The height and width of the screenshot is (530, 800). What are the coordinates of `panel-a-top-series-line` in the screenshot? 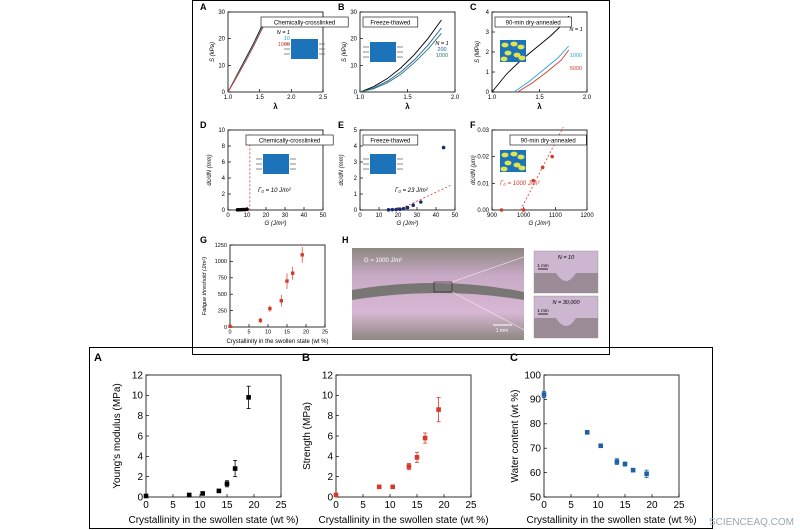 It's located at (247, 56).